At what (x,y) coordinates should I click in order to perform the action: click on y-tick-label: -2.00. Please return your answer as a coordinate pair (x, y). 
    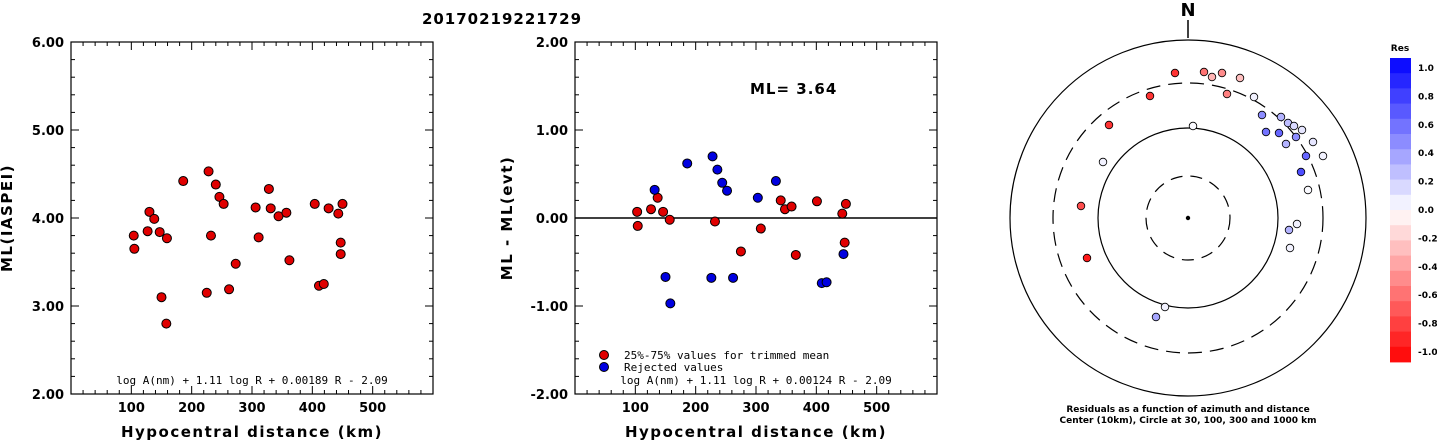
    Looking at the image, I should click on (549, 395).